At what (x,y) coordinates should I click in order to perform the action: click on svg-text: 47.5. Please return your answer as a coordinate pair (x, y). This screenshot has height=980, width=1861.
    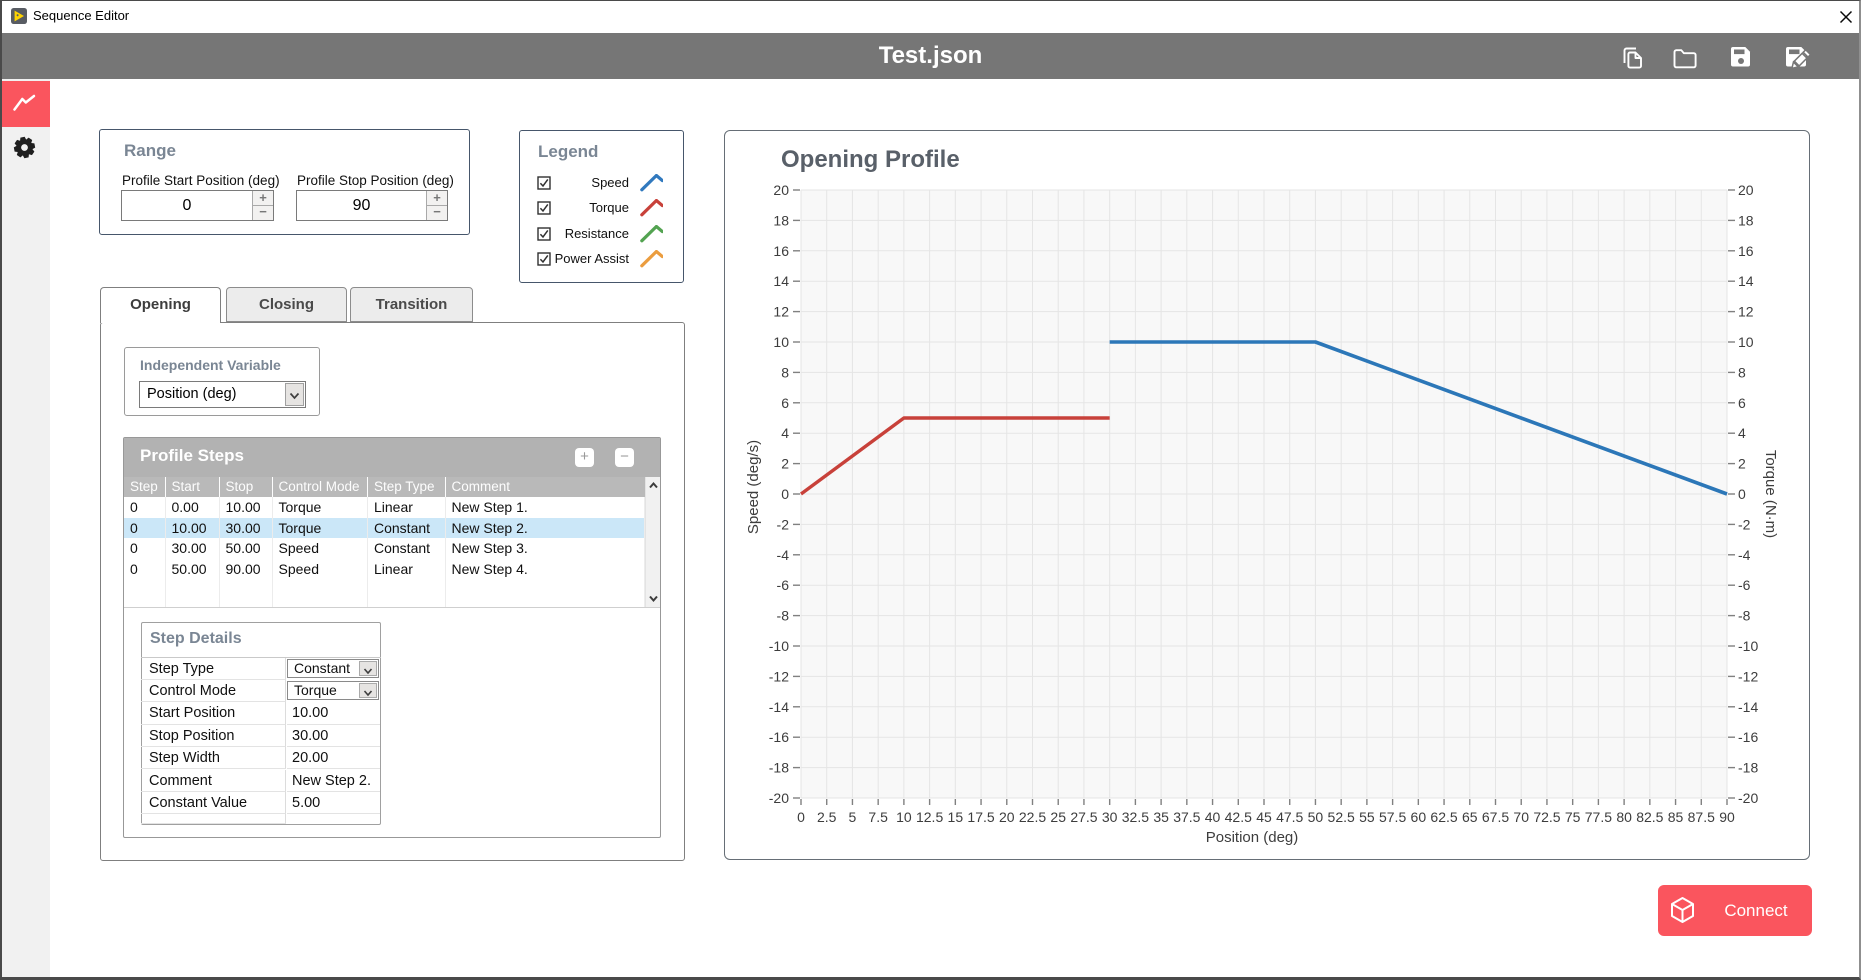
    Looking at the image, I should click on (1289, 817).